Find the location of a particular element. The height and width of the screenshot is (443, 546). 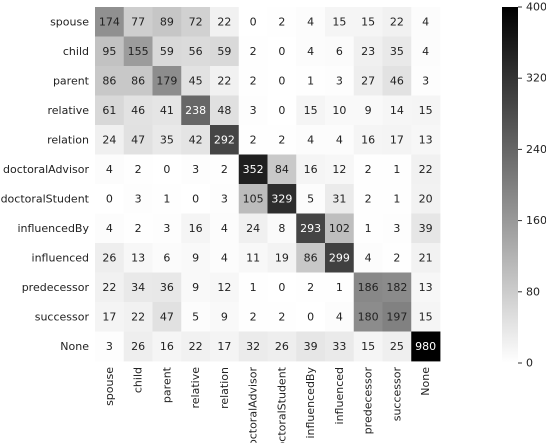

cell-value-label: 48 is located at coordinates (224, 110).